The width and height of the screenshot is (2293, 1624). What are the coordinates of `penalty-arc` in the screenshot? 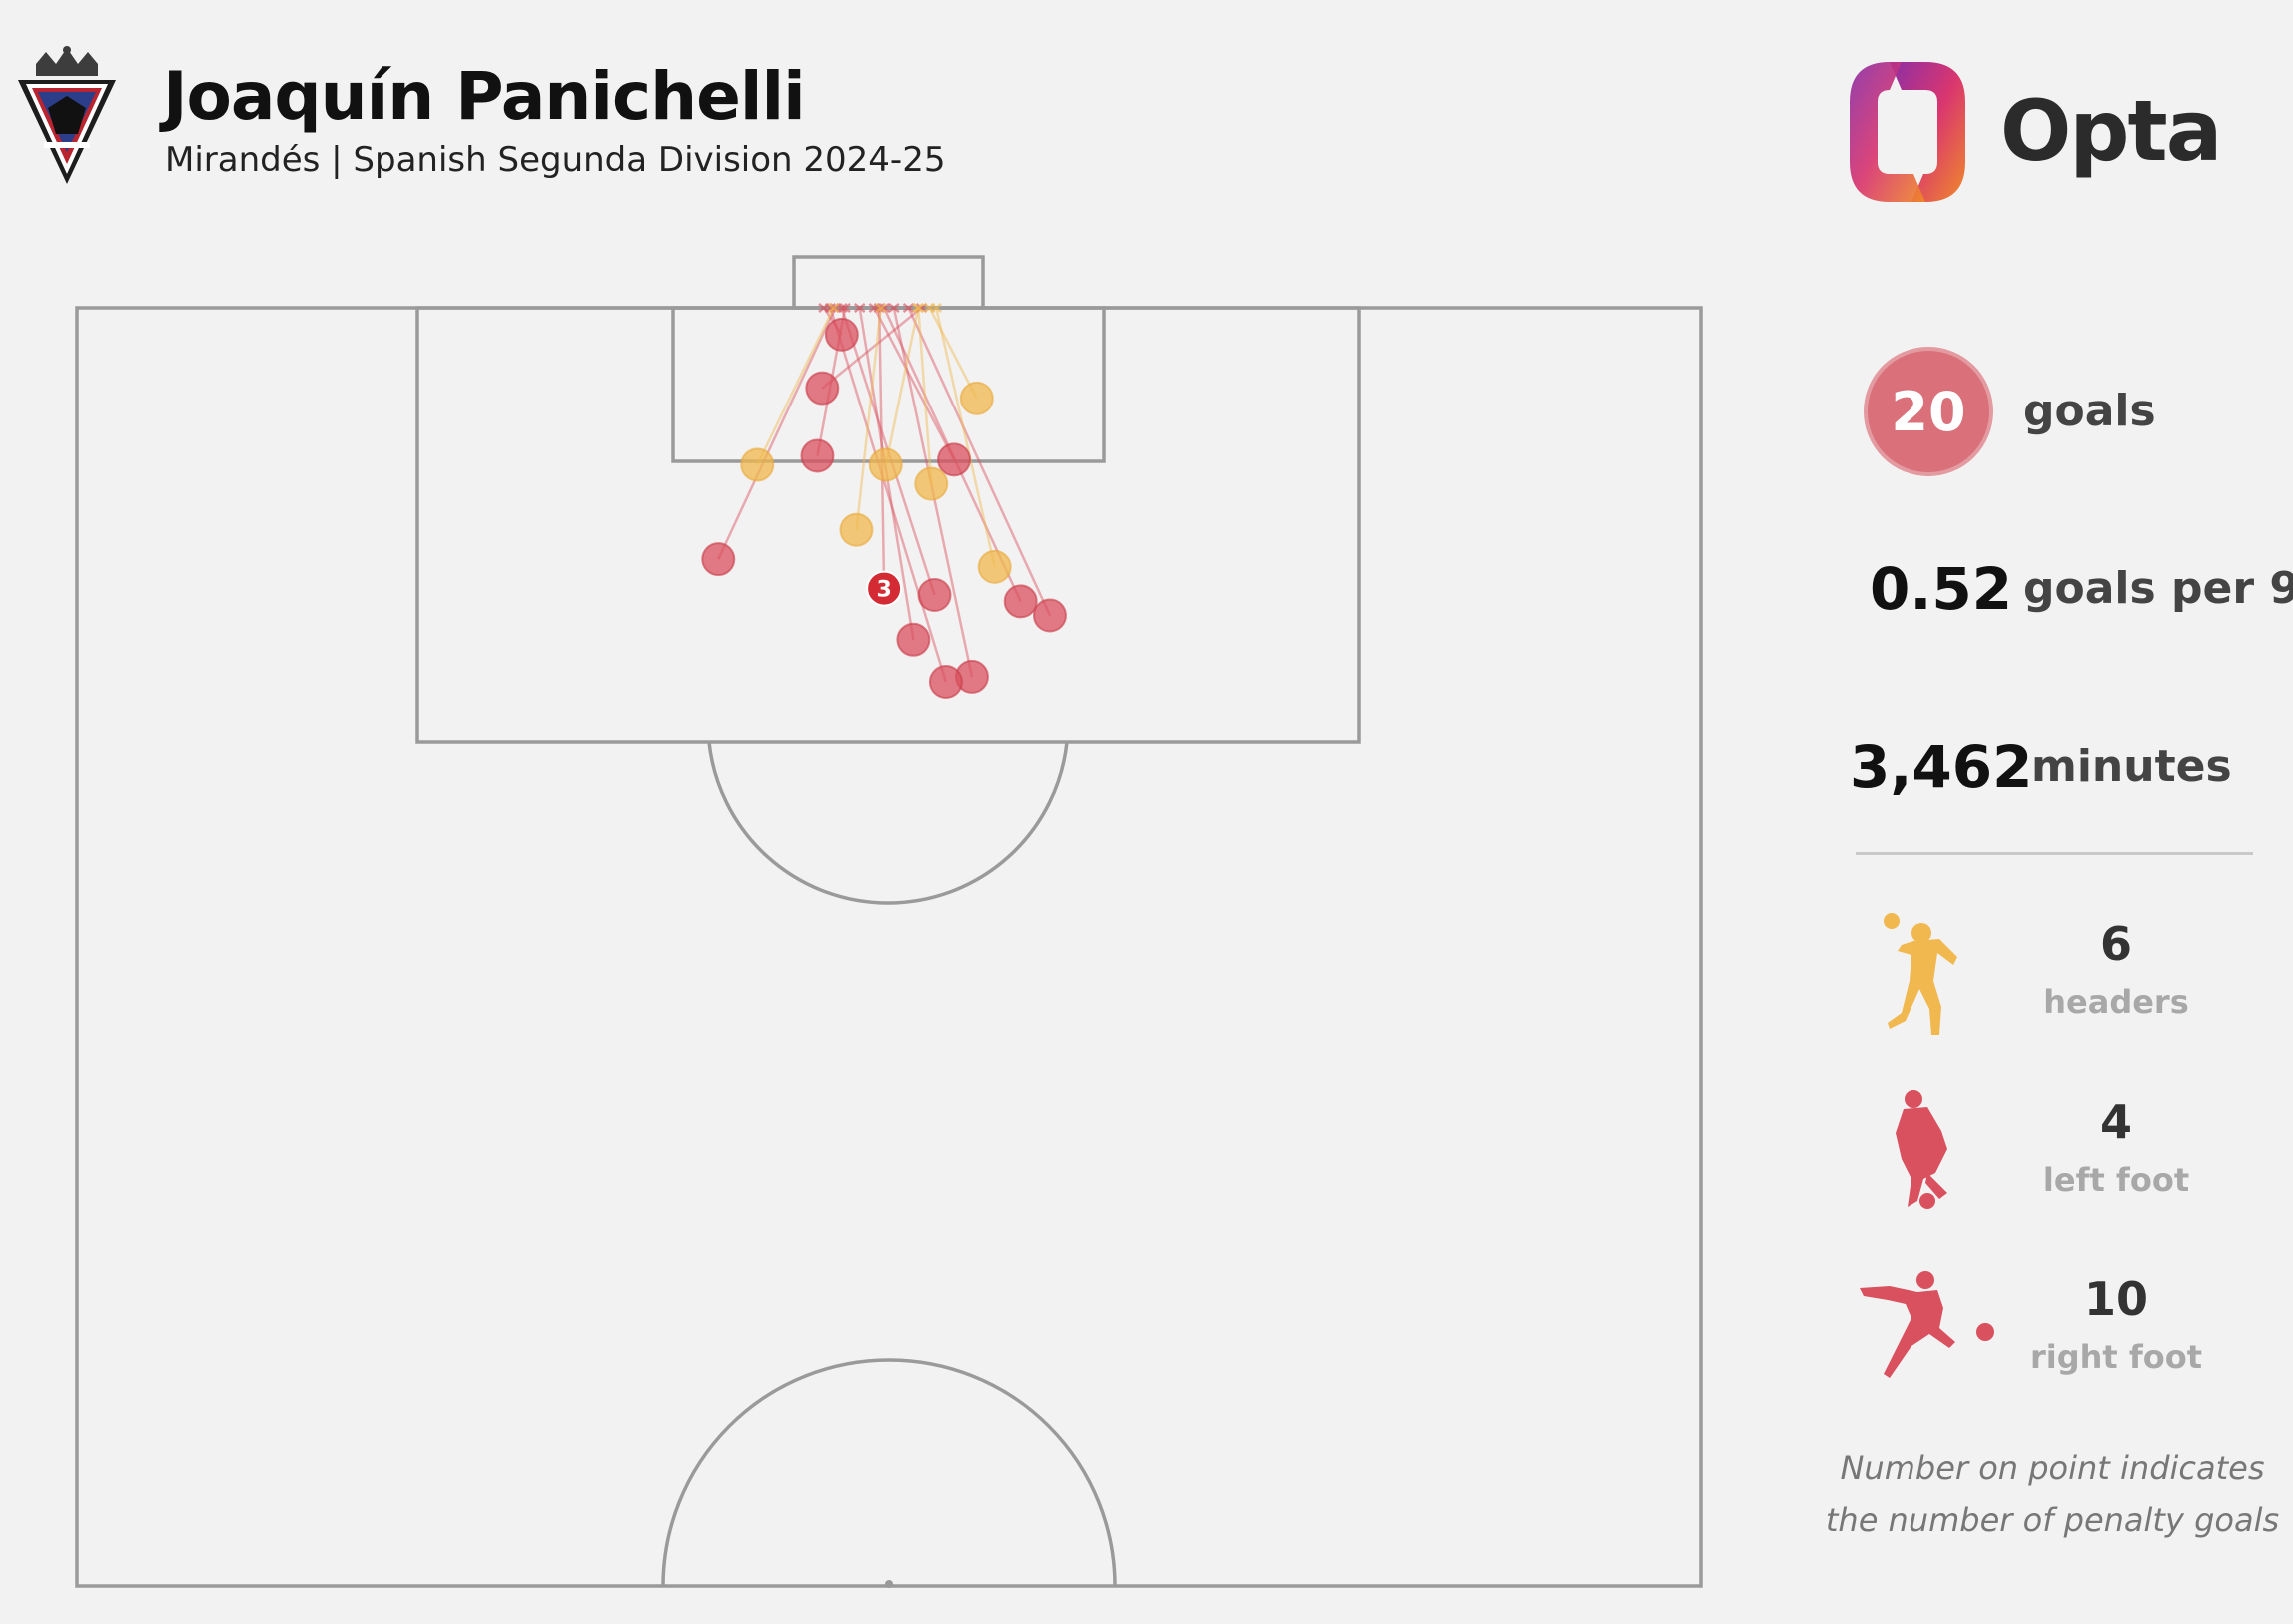 It's located at (888, 823).